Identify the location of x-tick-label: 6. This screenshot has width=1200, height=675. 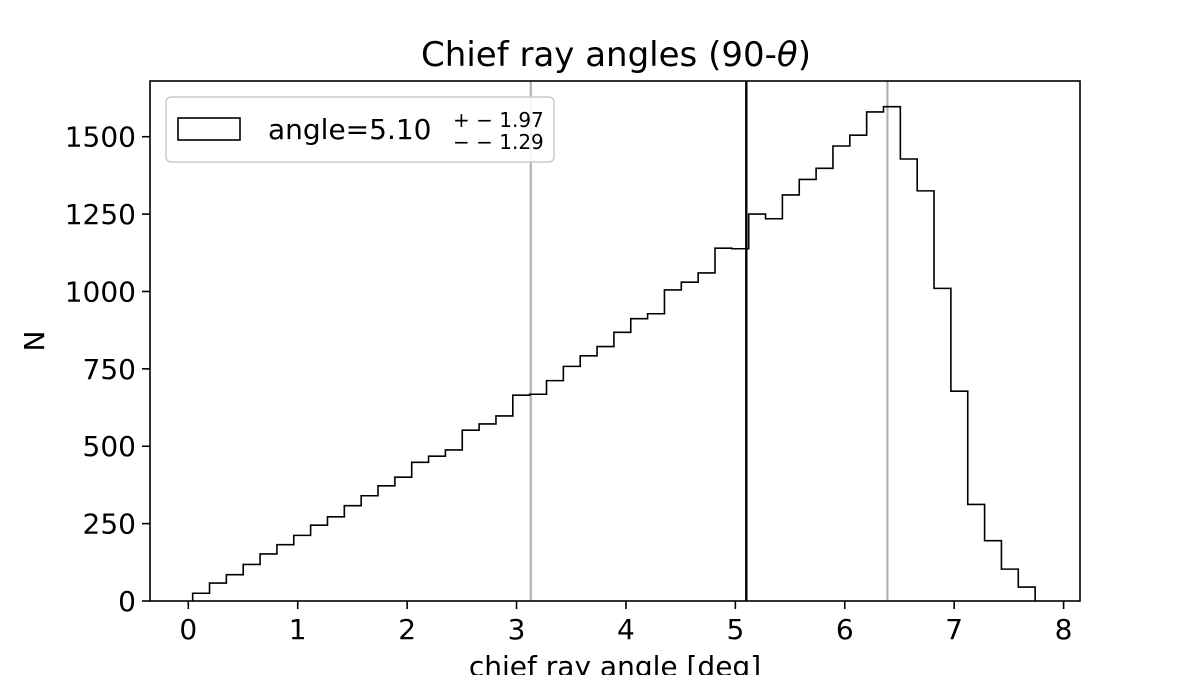
(845, 629).